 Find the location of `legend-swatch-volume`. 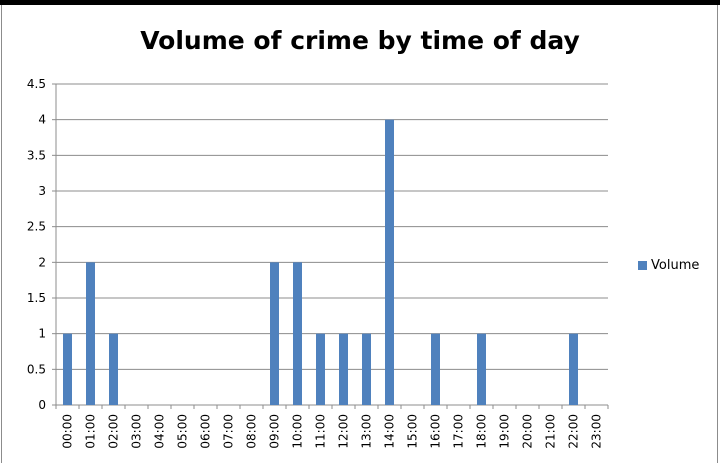

legend-swatch-volume is located at coordinates (642, 265).